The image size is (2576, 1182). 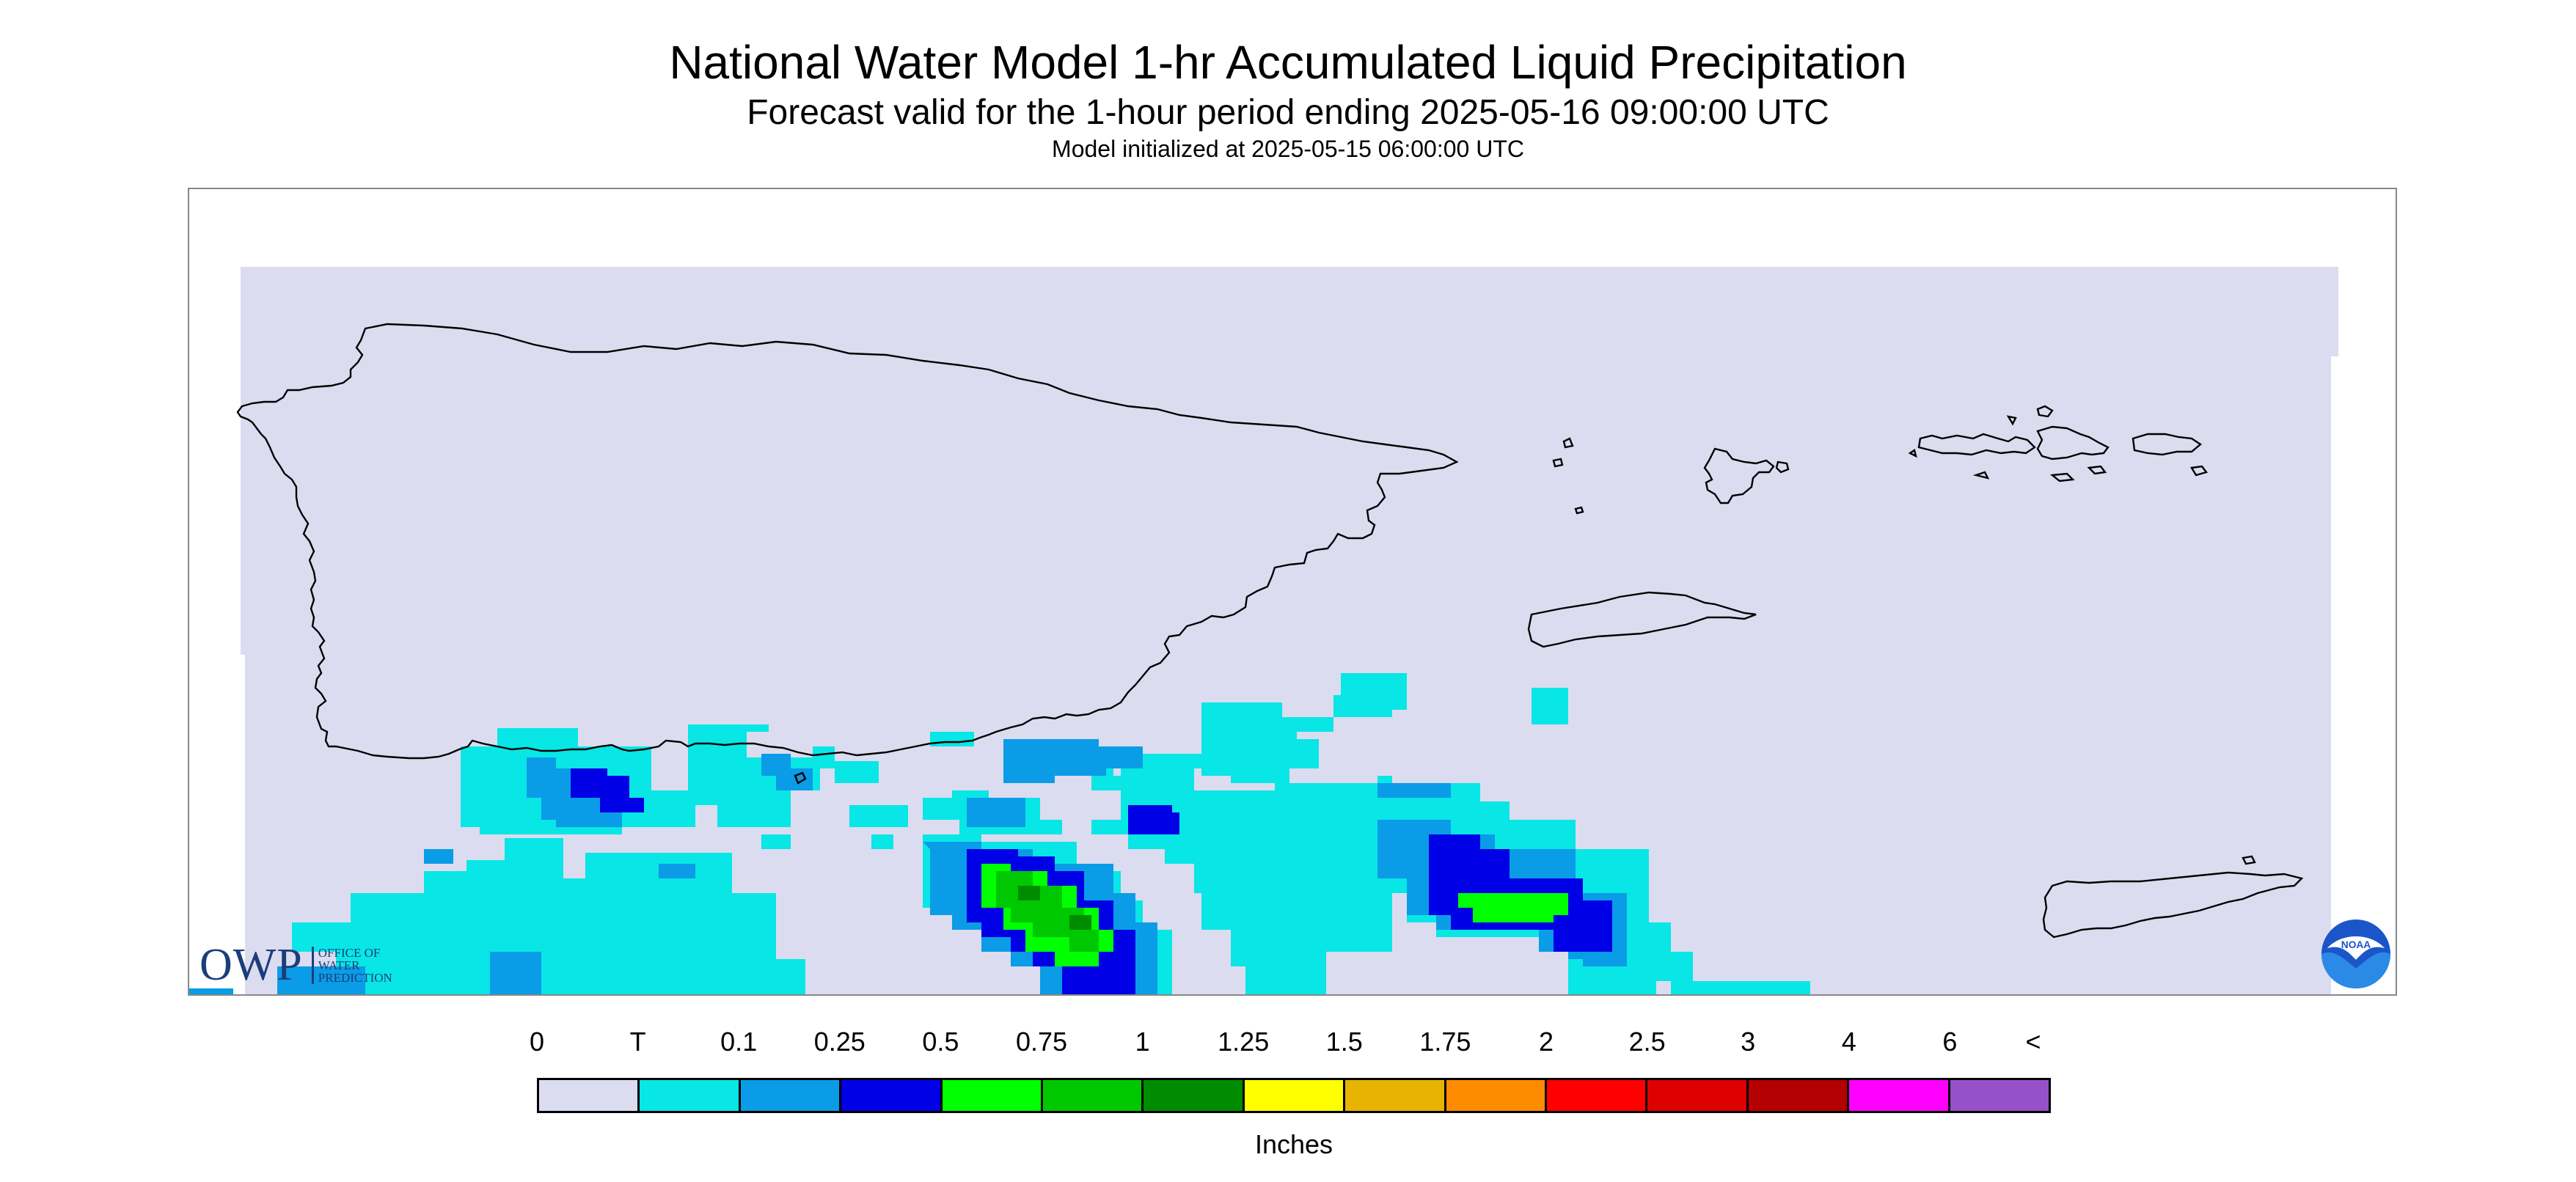 What do you see at coordinates (1579, 510) in the screenshot?
I see `desecheo-islet` at bounding box center [1579, 510].